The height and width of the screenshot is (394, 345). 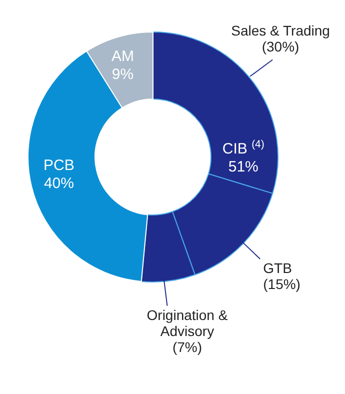 What do you see at coordinates (122, 57) in the screenshot?
I see `slice-label: AM` at bounding box center [122, 57].